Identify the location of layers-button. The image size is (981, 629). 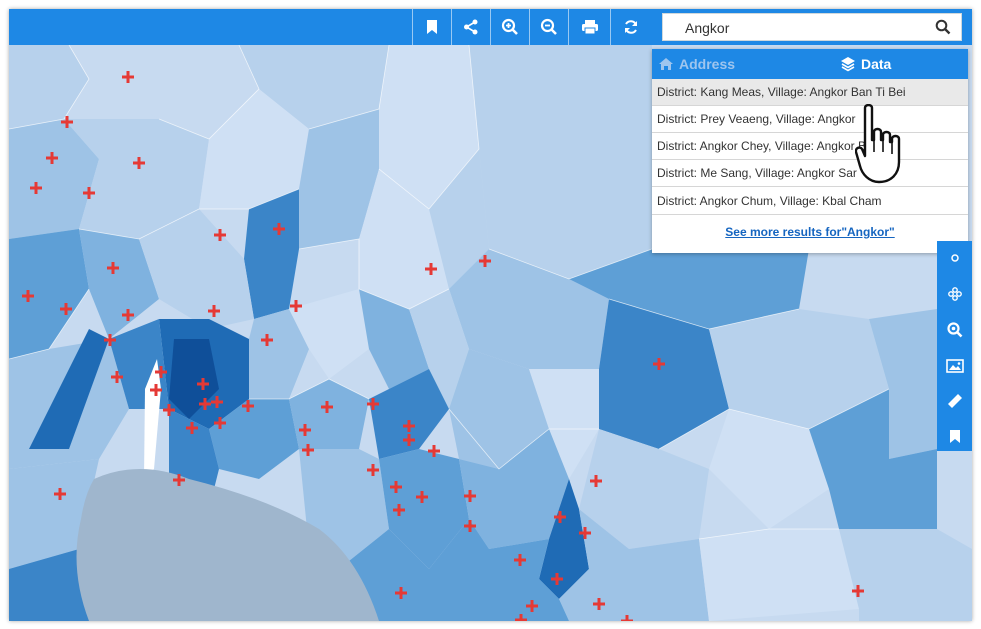
(954, 258).